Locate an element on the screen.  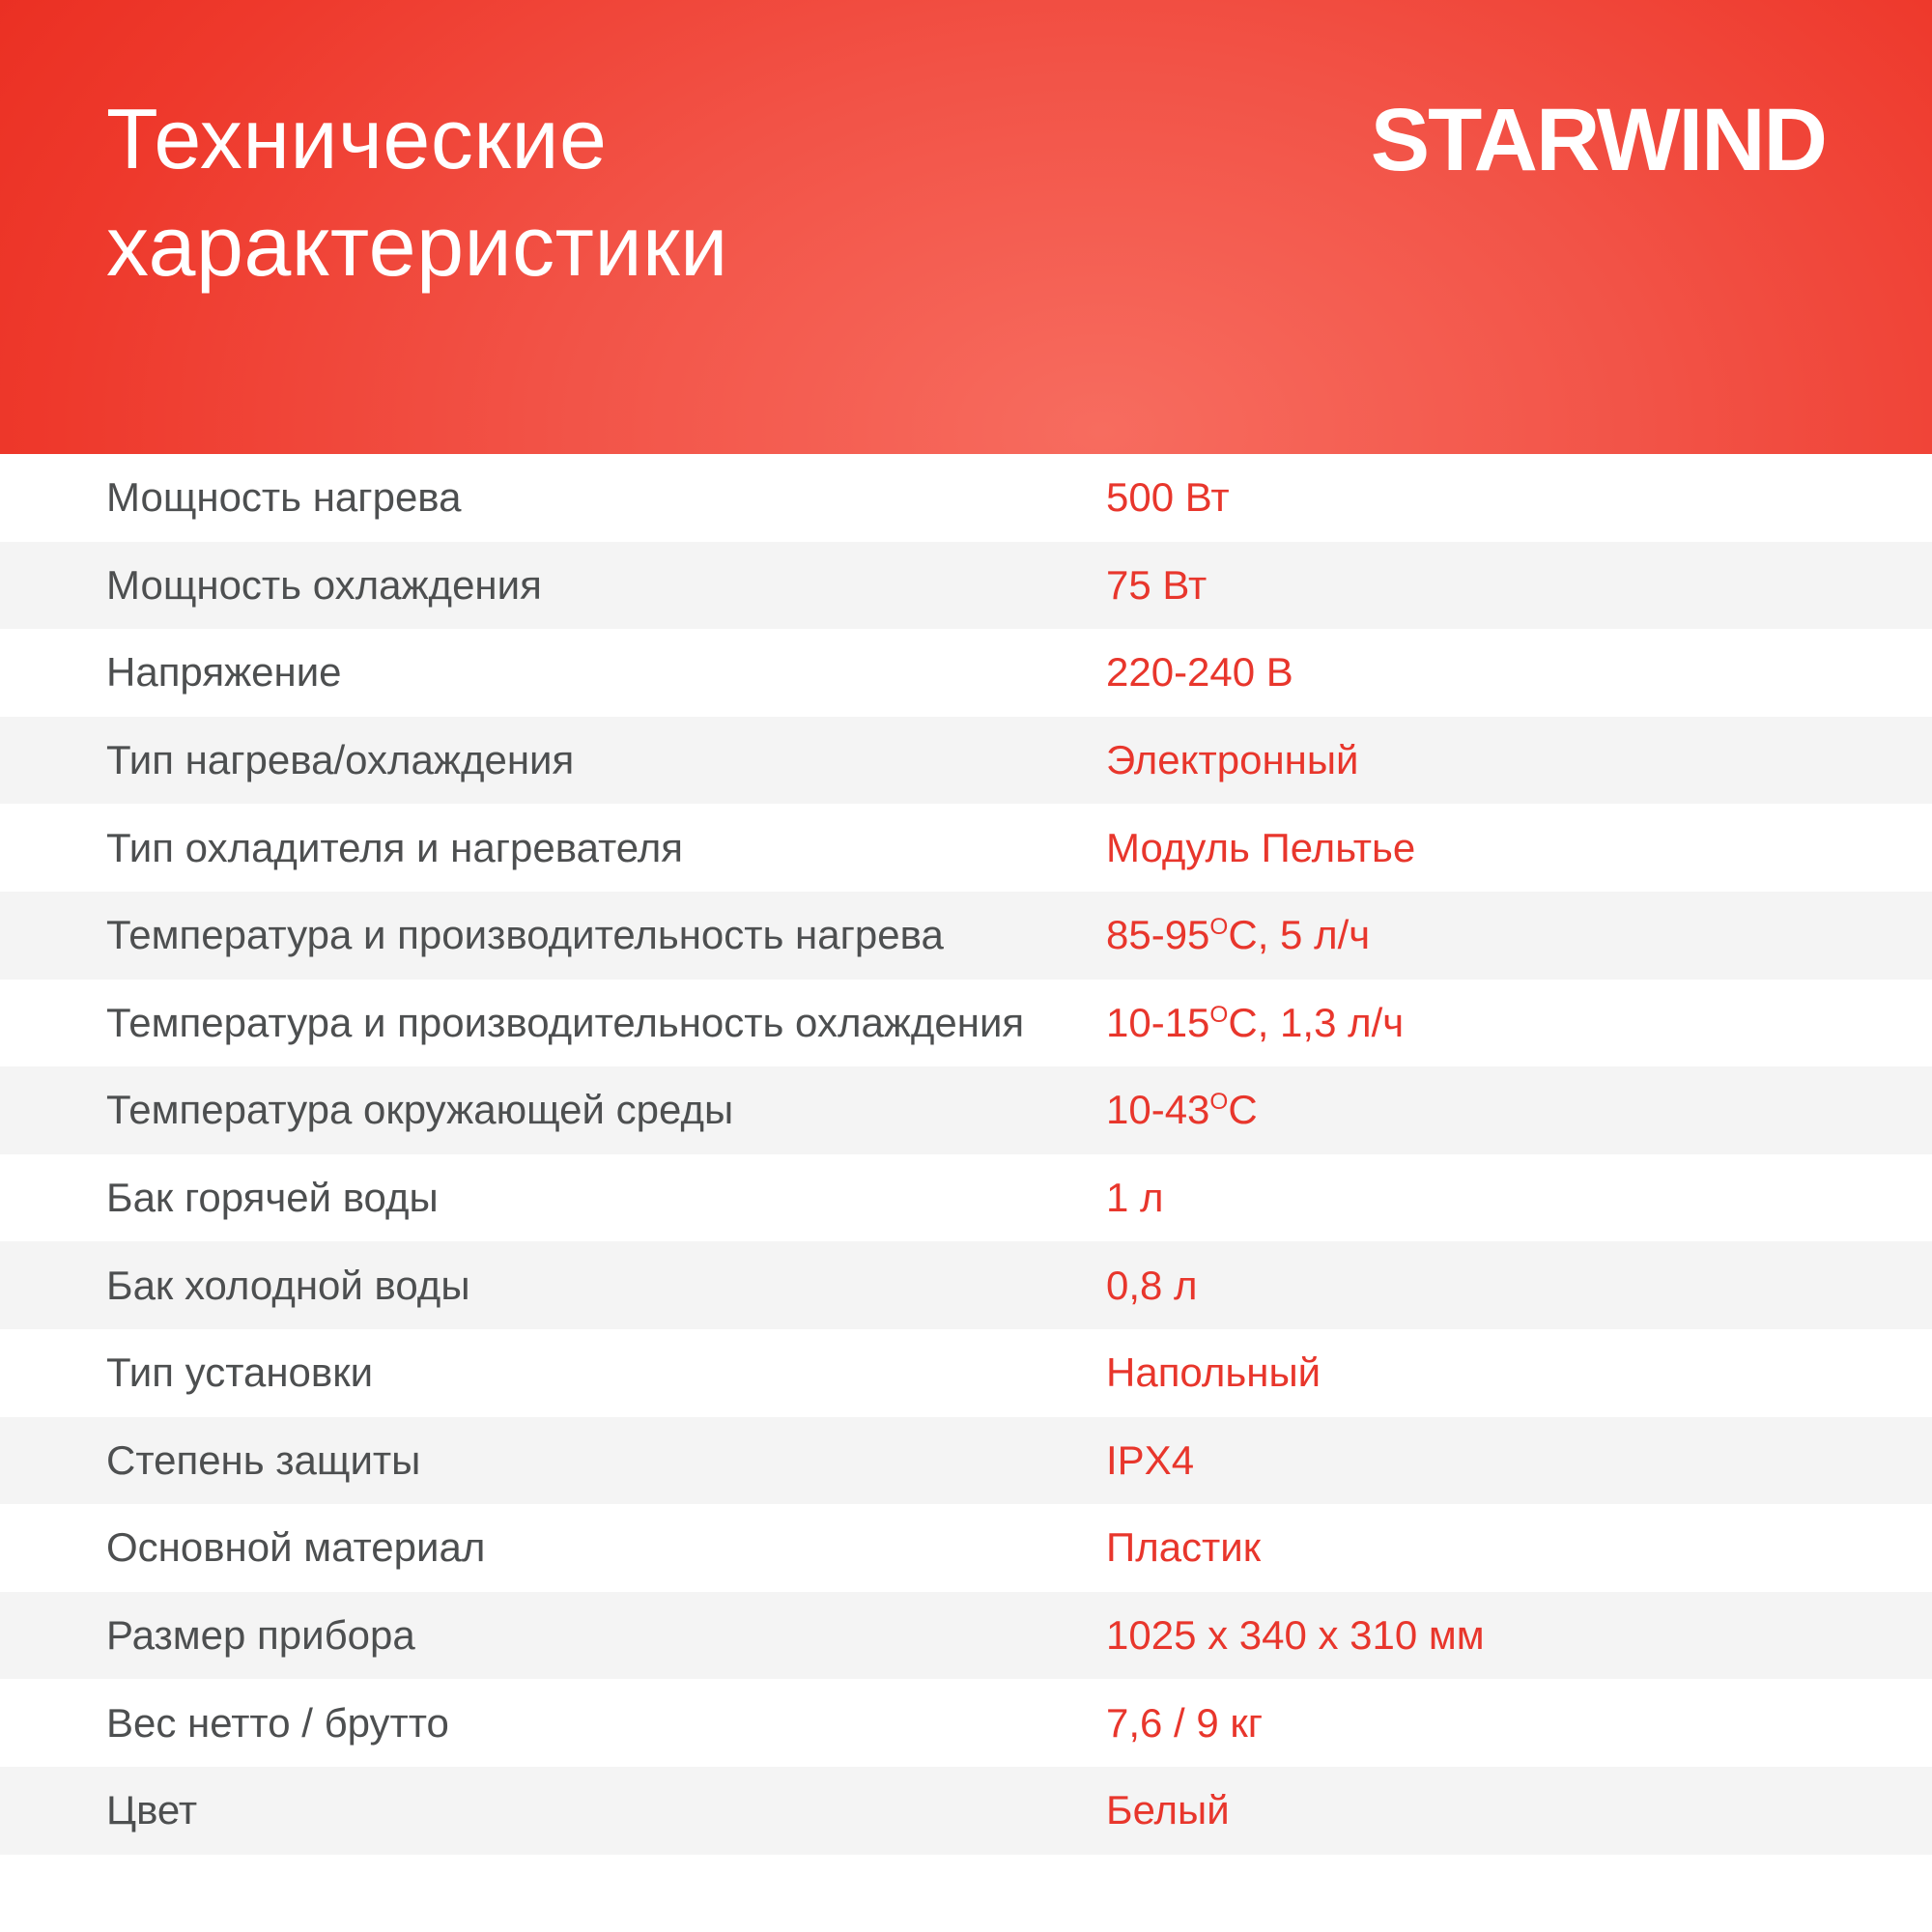
table-row: Степень защиты IPX4 is located at coordinates (966, 1460).